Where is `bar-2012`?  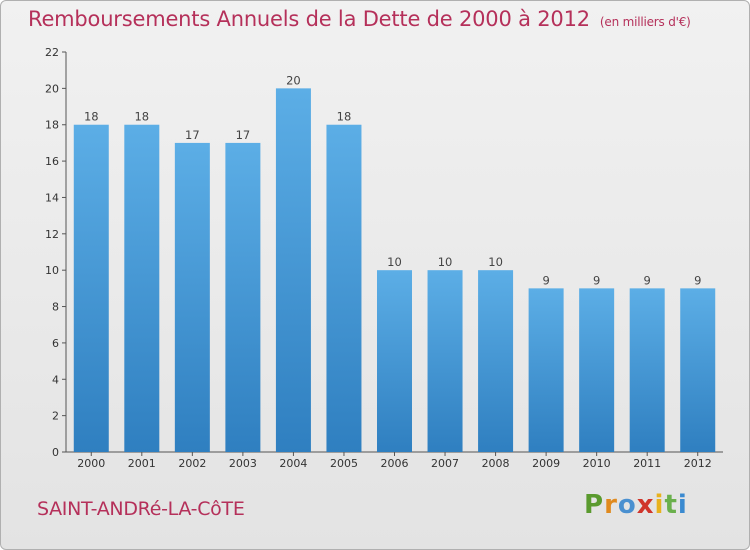
bar-2012 is located at coordinates (698, 370).